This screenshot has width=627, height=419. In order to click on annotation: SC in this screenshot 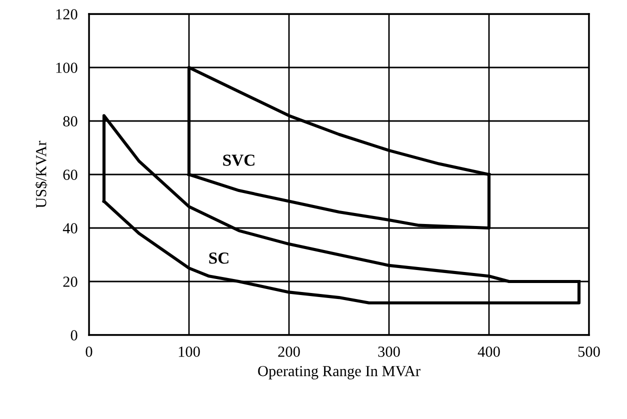, I will do `click(218, 258)`.